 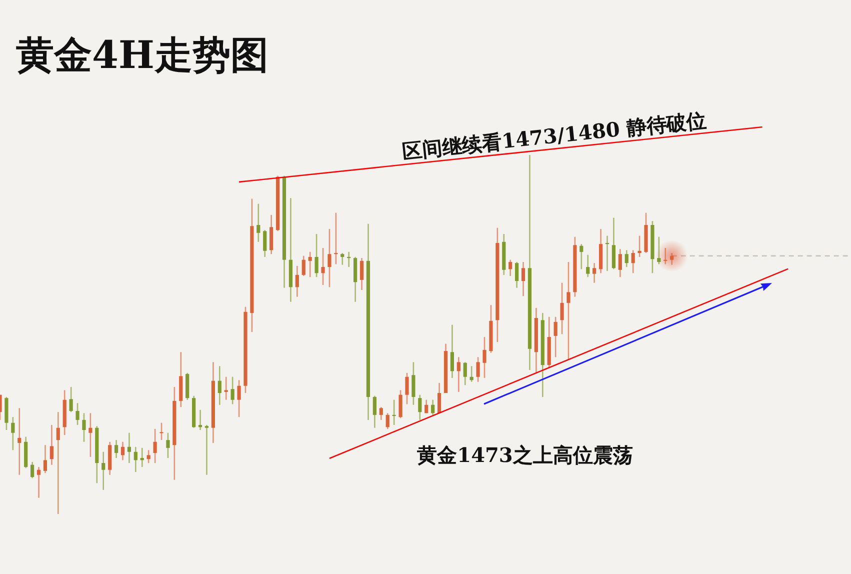 I want to click on annotation: 区间继续看1473/1480 静待破位, so click(x=554, y=136).